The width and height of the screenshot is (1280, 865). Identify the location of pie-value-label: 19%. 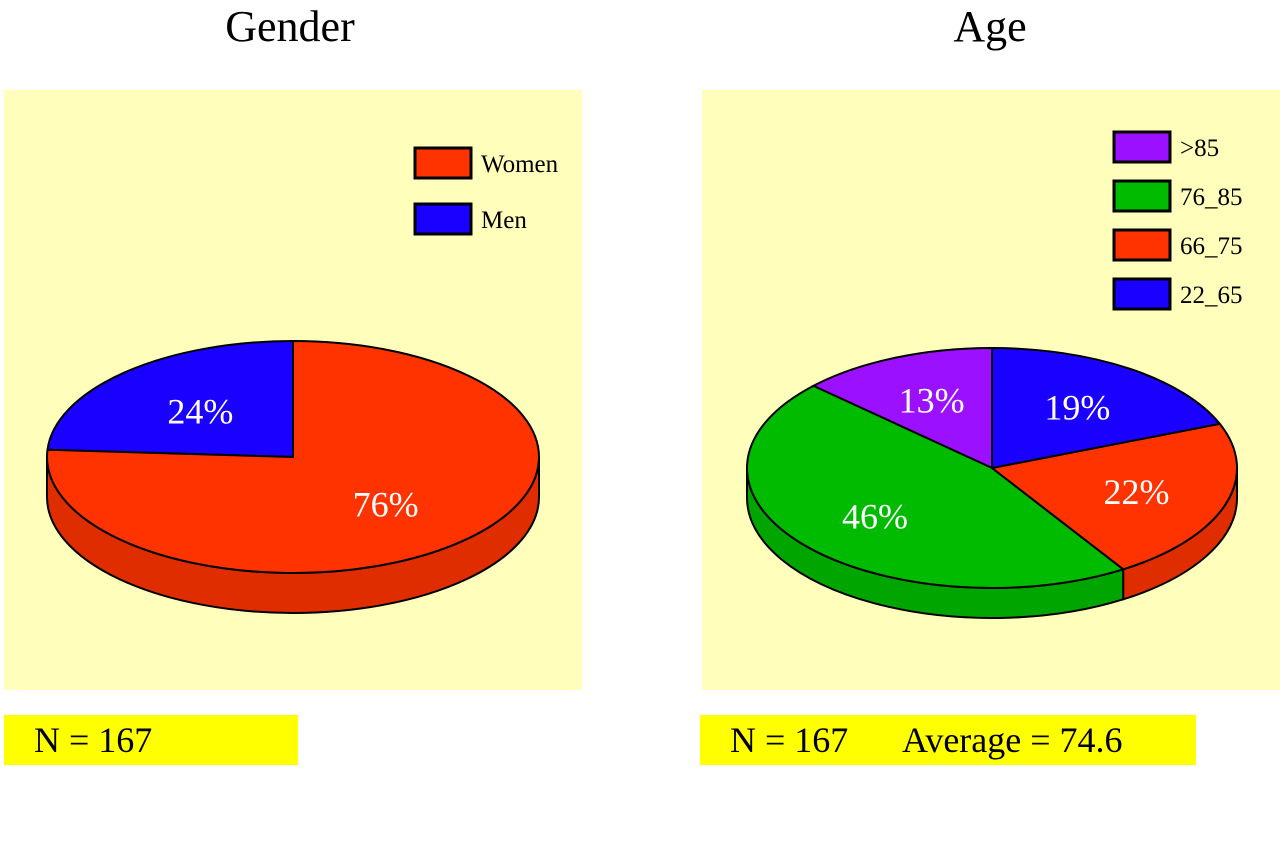
(1077, 407).